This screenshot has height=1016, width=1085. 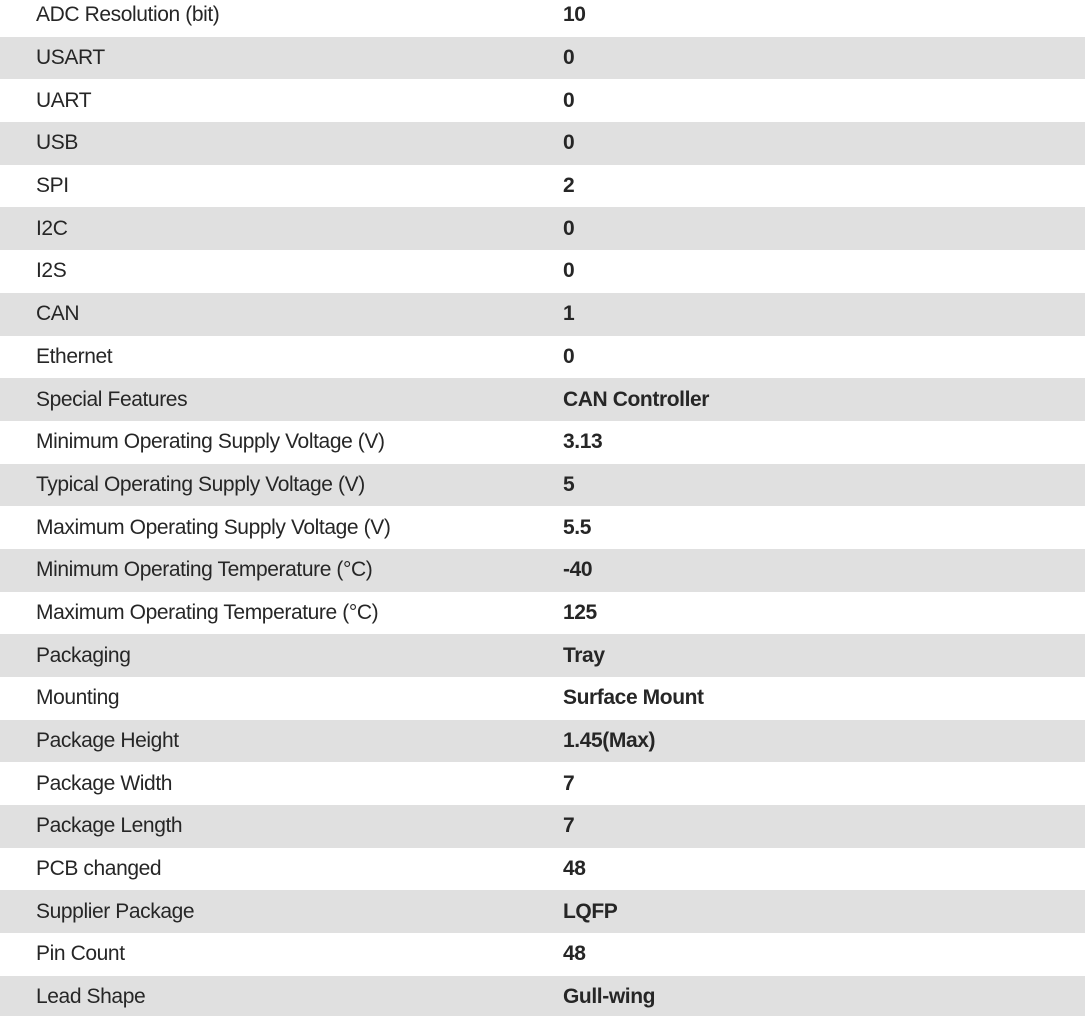 What do you see at coordinates (281, 143) in the screenshot?
I see `spec-label: USB` at bounding box center [281, 143].